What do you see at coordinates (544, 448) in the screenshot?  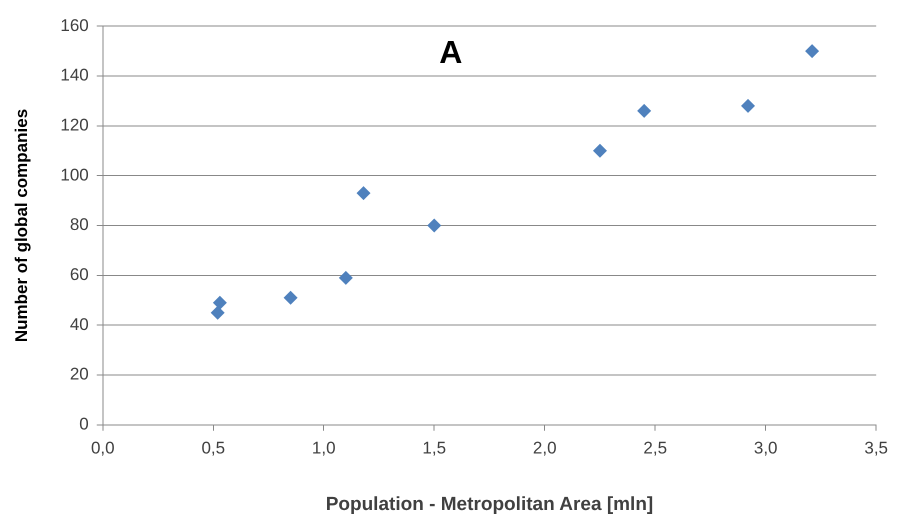 I see `x-tick-label: 2,0` at bounding box center [544, 448].